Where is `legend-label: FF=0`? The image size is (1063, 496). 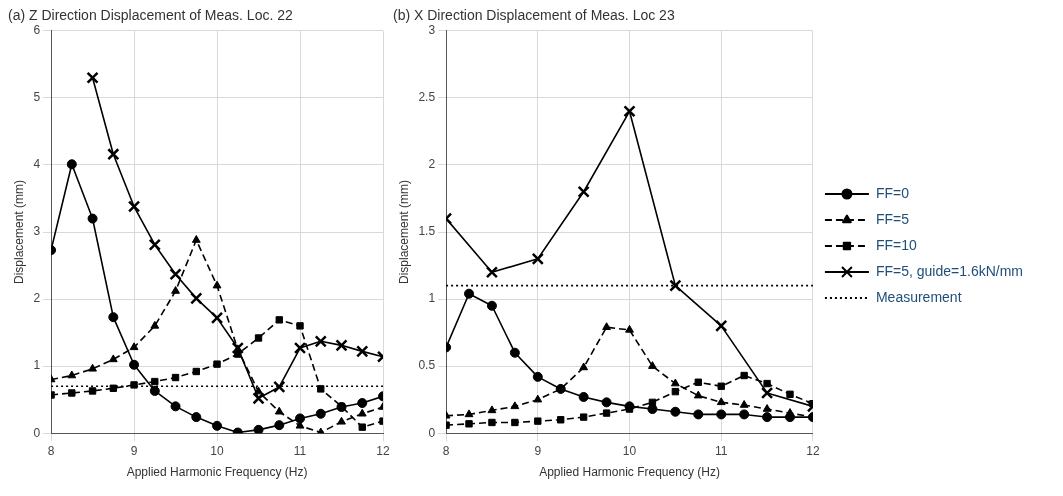
legend-label: FF=0 is located at coordinates (892, 192).